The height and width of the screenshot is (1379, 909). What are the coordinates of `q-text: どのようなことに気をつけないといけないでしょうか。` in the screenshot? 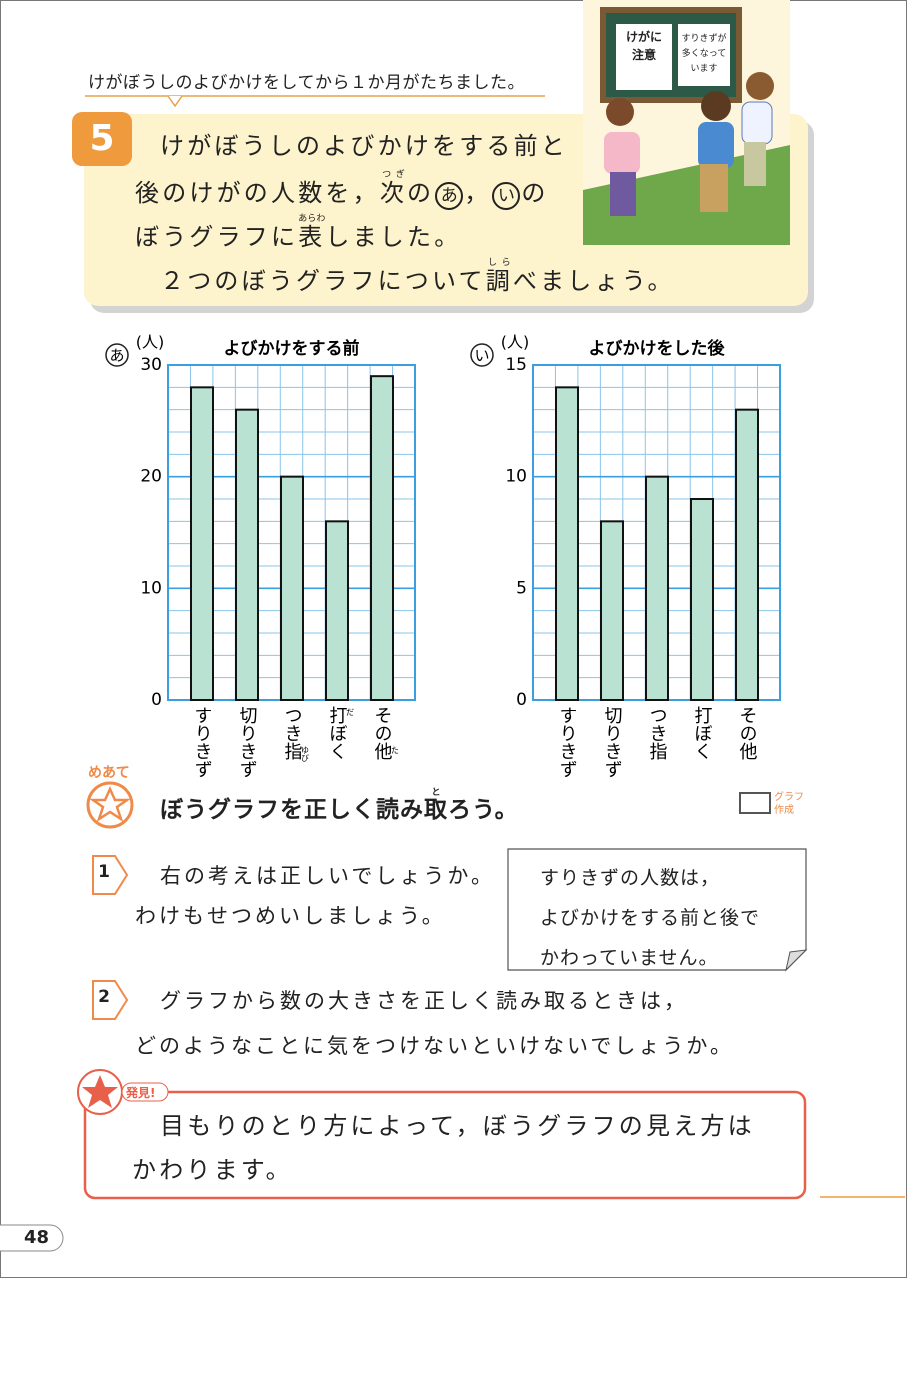 It's located at (434, 1046).